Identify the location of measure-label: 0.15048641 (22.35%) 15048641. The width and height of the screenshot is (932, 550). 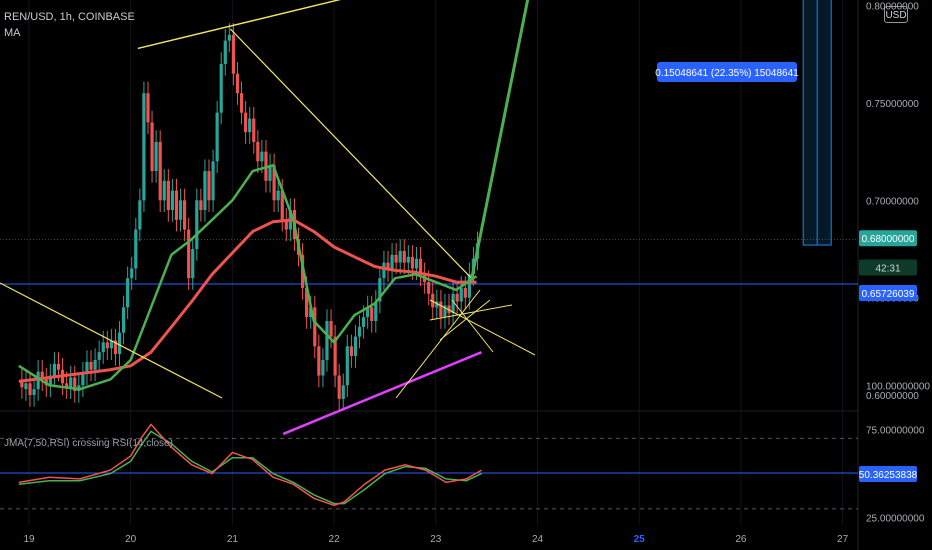
(727, 72).